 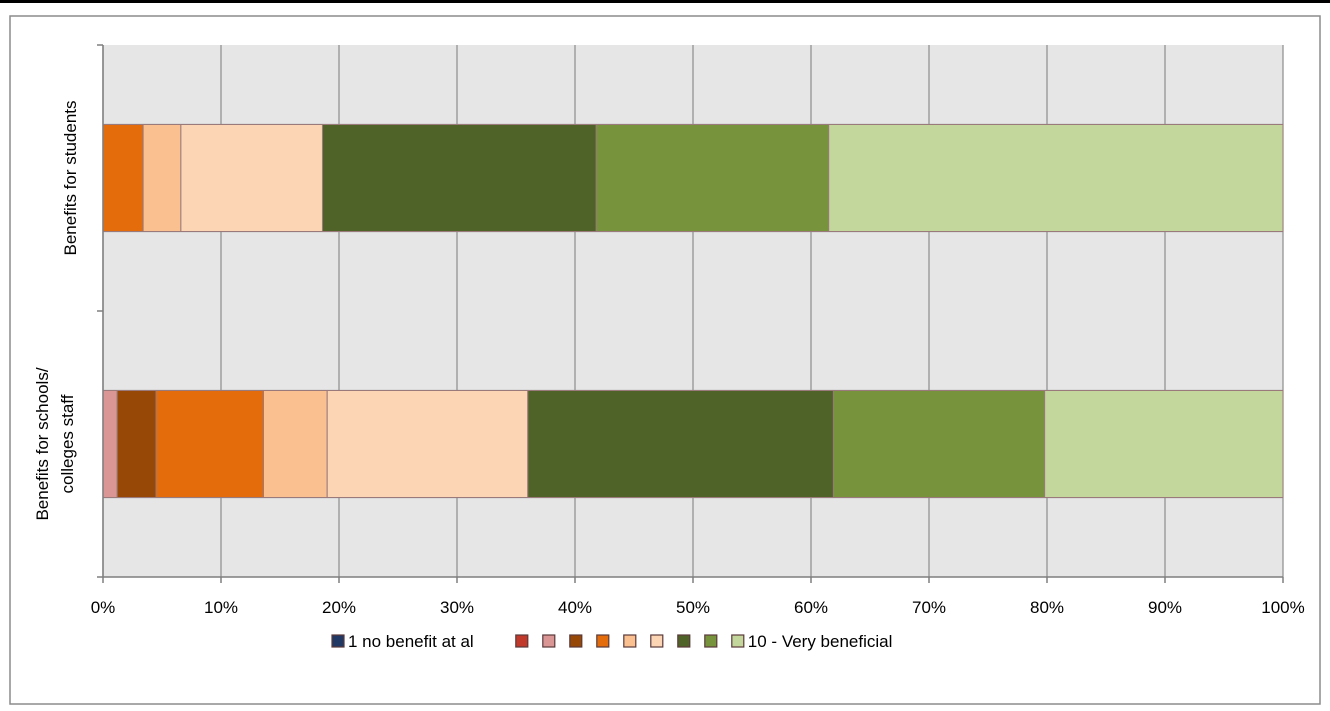 What do you see at coordinates (1165, 607) in the screenshot?
I see `x-tick-label: 90%` at bounding box center [1165, 607].